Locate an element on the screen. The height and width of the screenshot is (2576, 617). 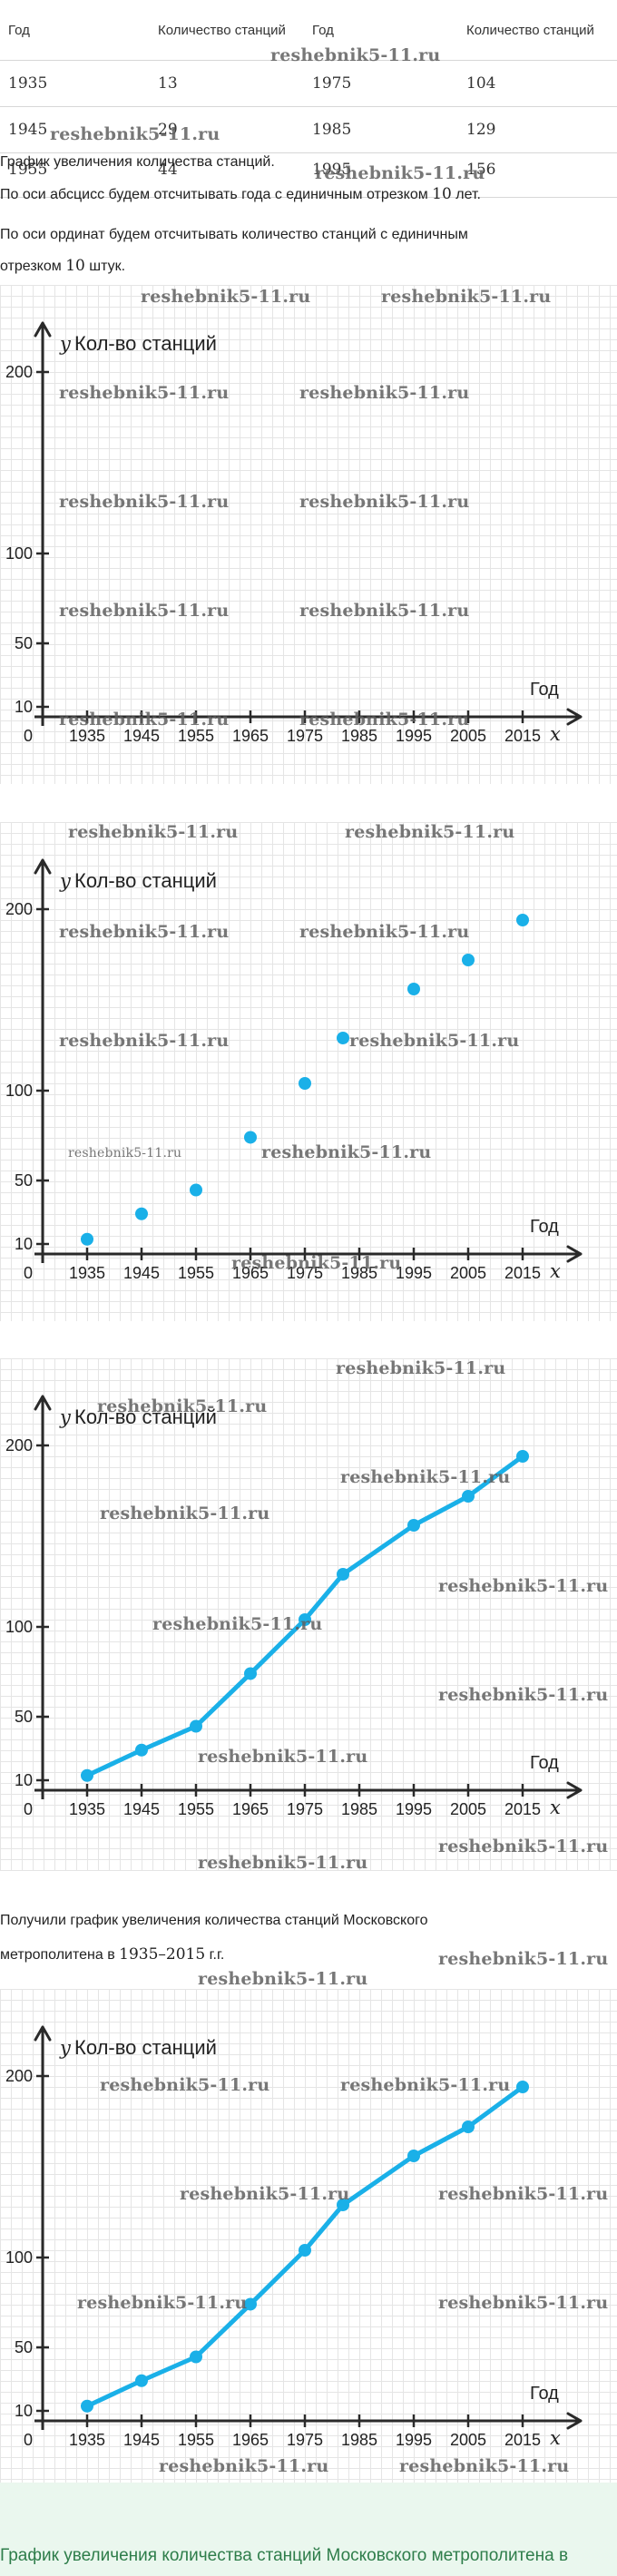
caption: График увеличения количества станций. is located at coordinates (138, 162).